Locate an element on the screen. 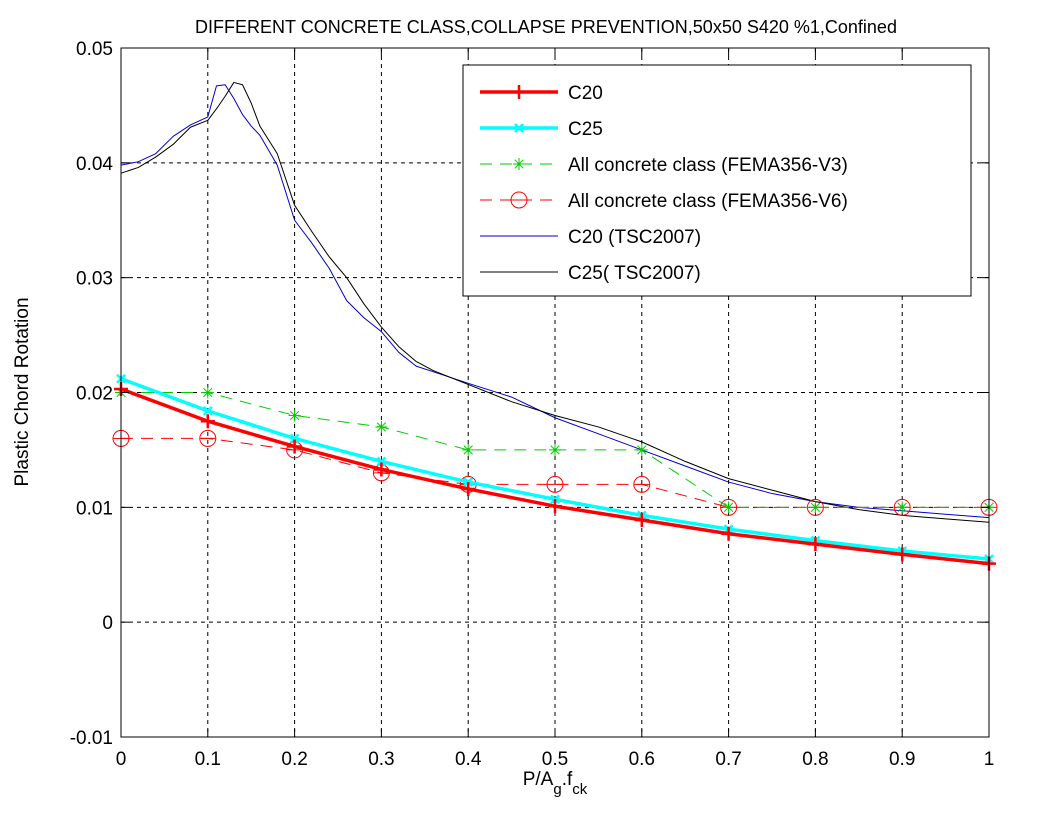  x-tick-label: 1 is located at coordinates (989, 759).